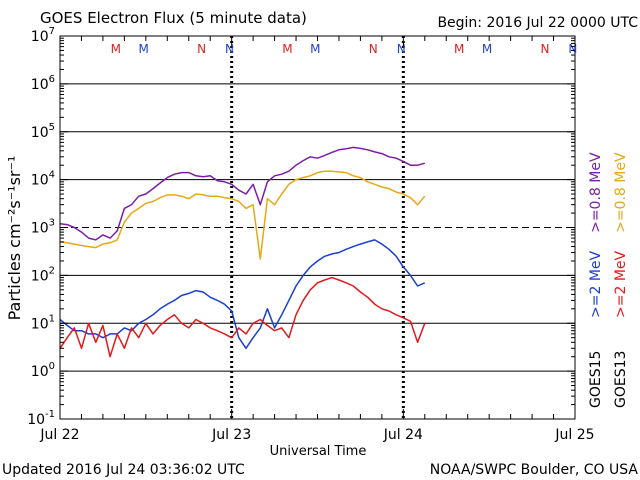 The image size is (640, 480). I want to click on legend-satellite: GOES15, so click(596, 379).